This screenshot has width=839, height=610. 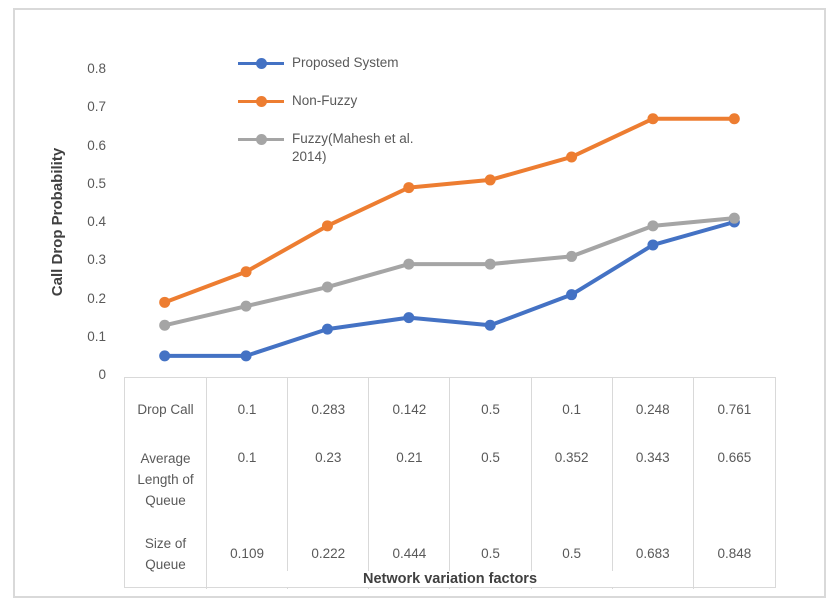 I want to click on table-cell: 0.109, so click(x=248, y=553).